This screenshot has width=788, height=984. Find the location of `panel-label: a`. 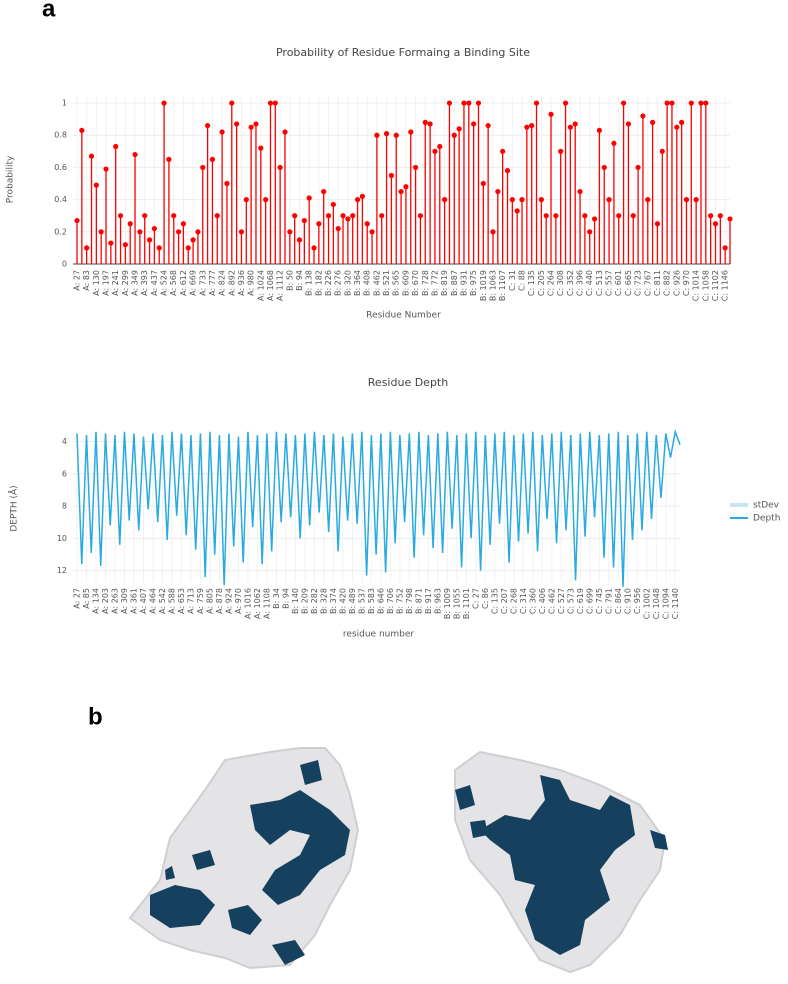

panel-label: a is located at coordinates (49, 11).